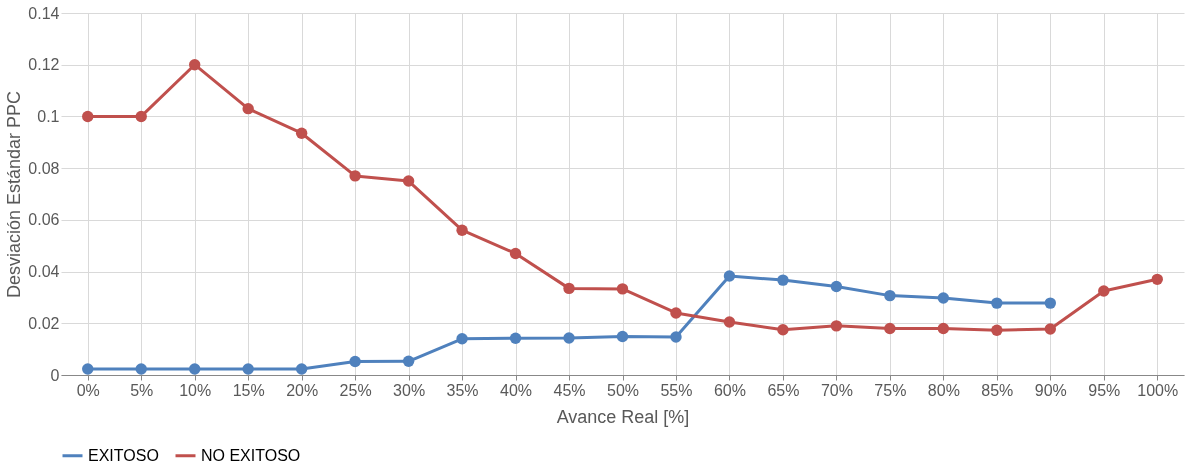  Describe the element at coordinates (569, 390) in the screenshot. I see `x-tick-label: 45%` at that location.